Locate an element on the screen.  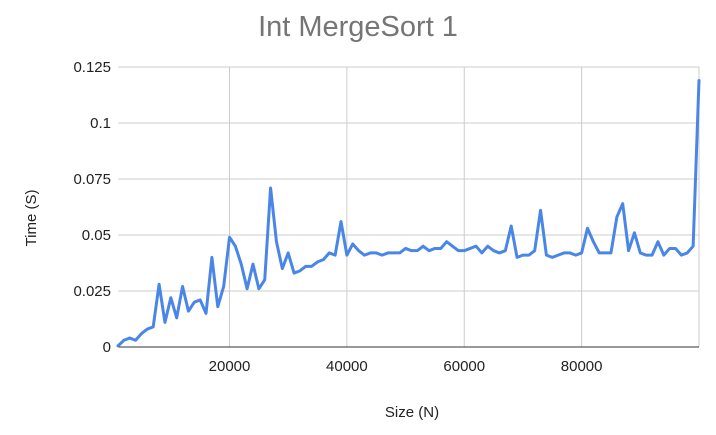
x-tick-label: 40000 is located at coordinates (347, 366).